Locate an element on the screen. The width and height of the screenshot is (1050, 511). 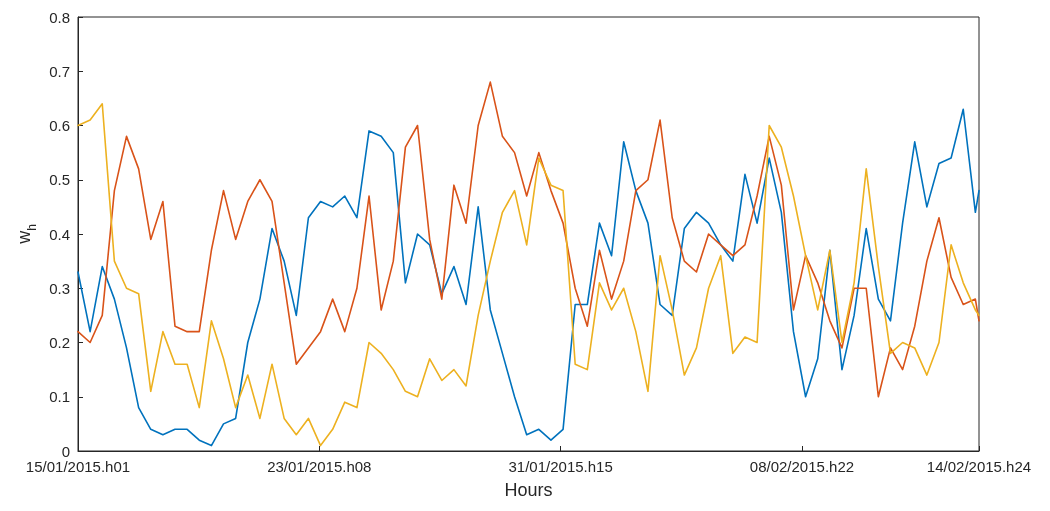
y-tick-label: 0.8 is located at coordinates (59, 17).